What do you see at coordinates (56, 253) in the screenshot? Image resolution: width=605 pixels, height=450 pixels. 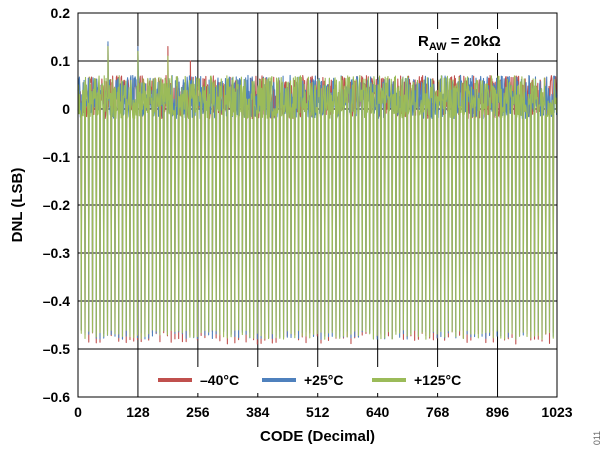 I see `y-tick-label: –0.3` at bounding box center [56, 253].